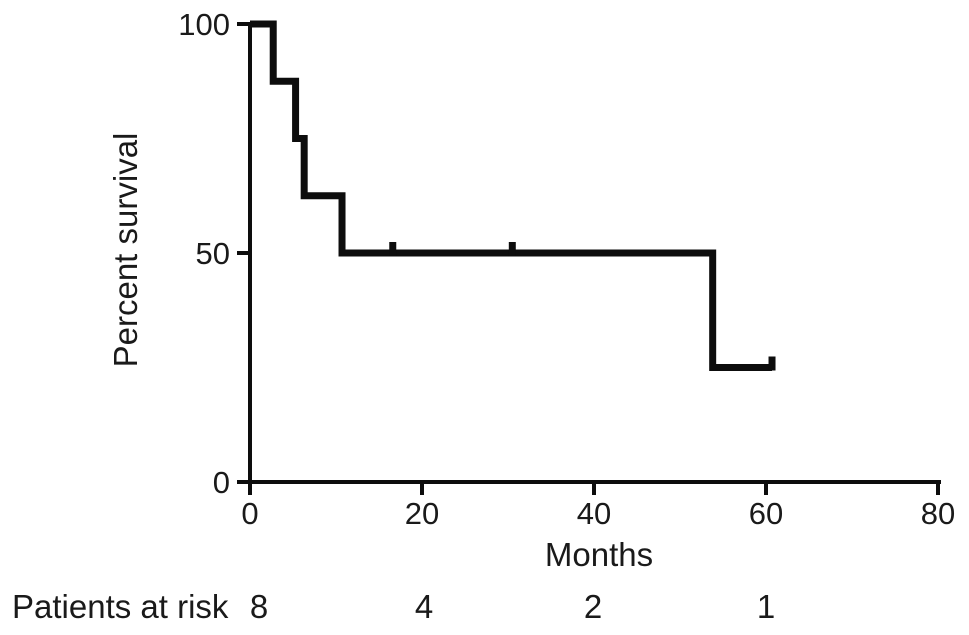 The height and width of the screenshot is (635, 969). I want to click on at-risk-count-2: 2, so click(593, 606).